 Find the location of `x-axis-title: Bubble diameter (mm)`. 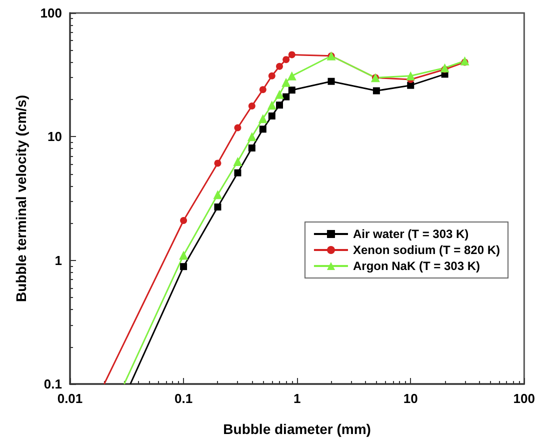

x-axis-title: Bubble diameter (mm) is located at coordinates (297, 429).